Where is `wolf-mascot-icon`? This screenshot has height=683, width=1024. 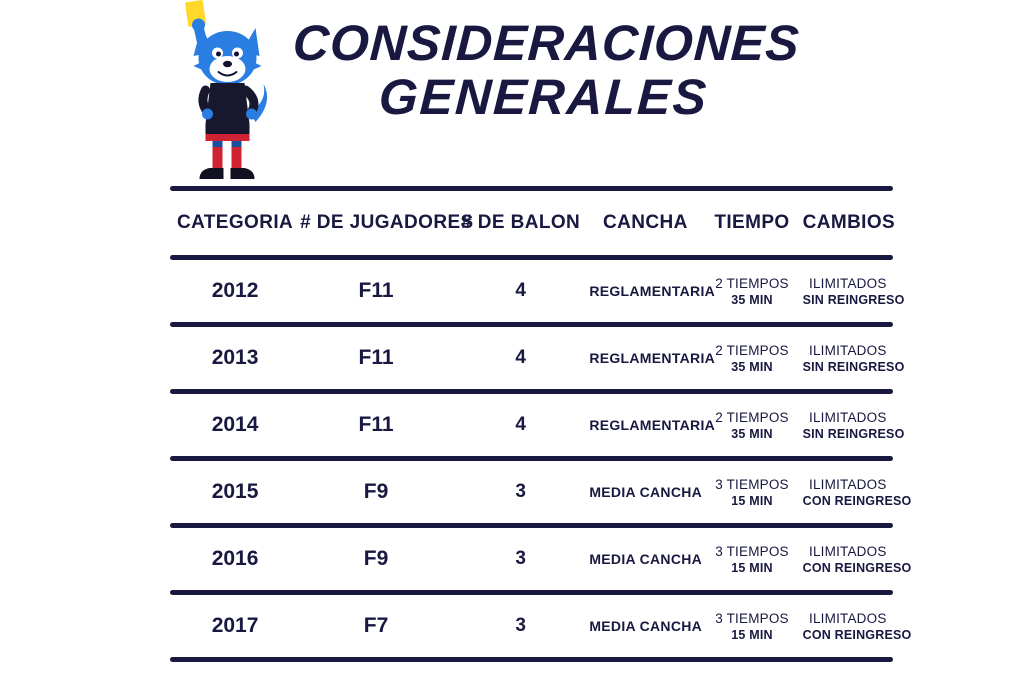 wolf-mascot-icon is located at coordinates (220, 95).